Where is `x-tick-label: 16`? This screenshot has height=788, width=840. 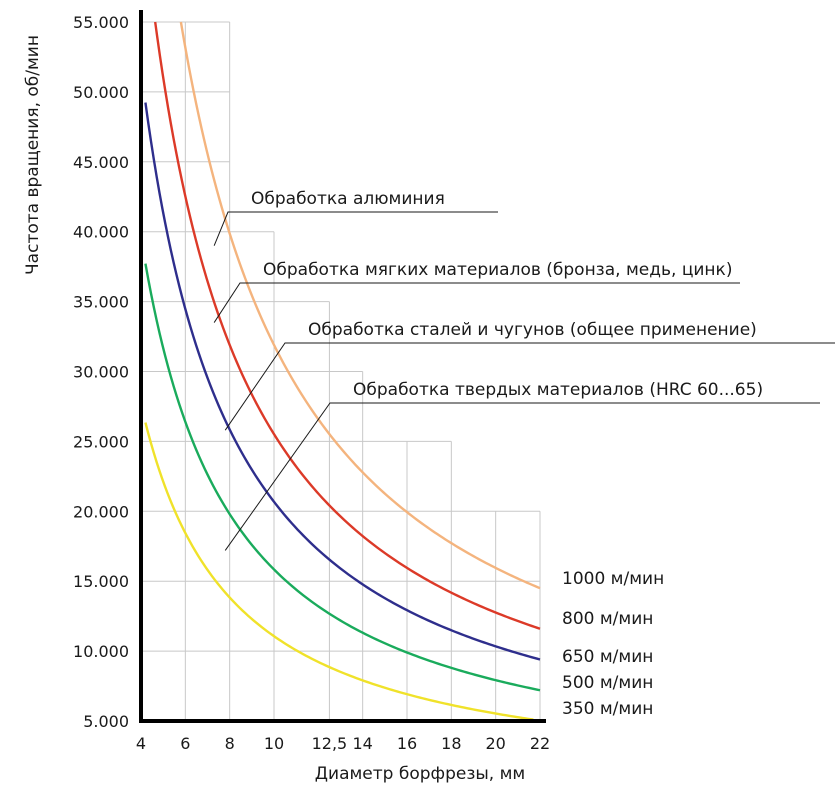
x-tick-label: 16 is located at coordinates (407, 743).